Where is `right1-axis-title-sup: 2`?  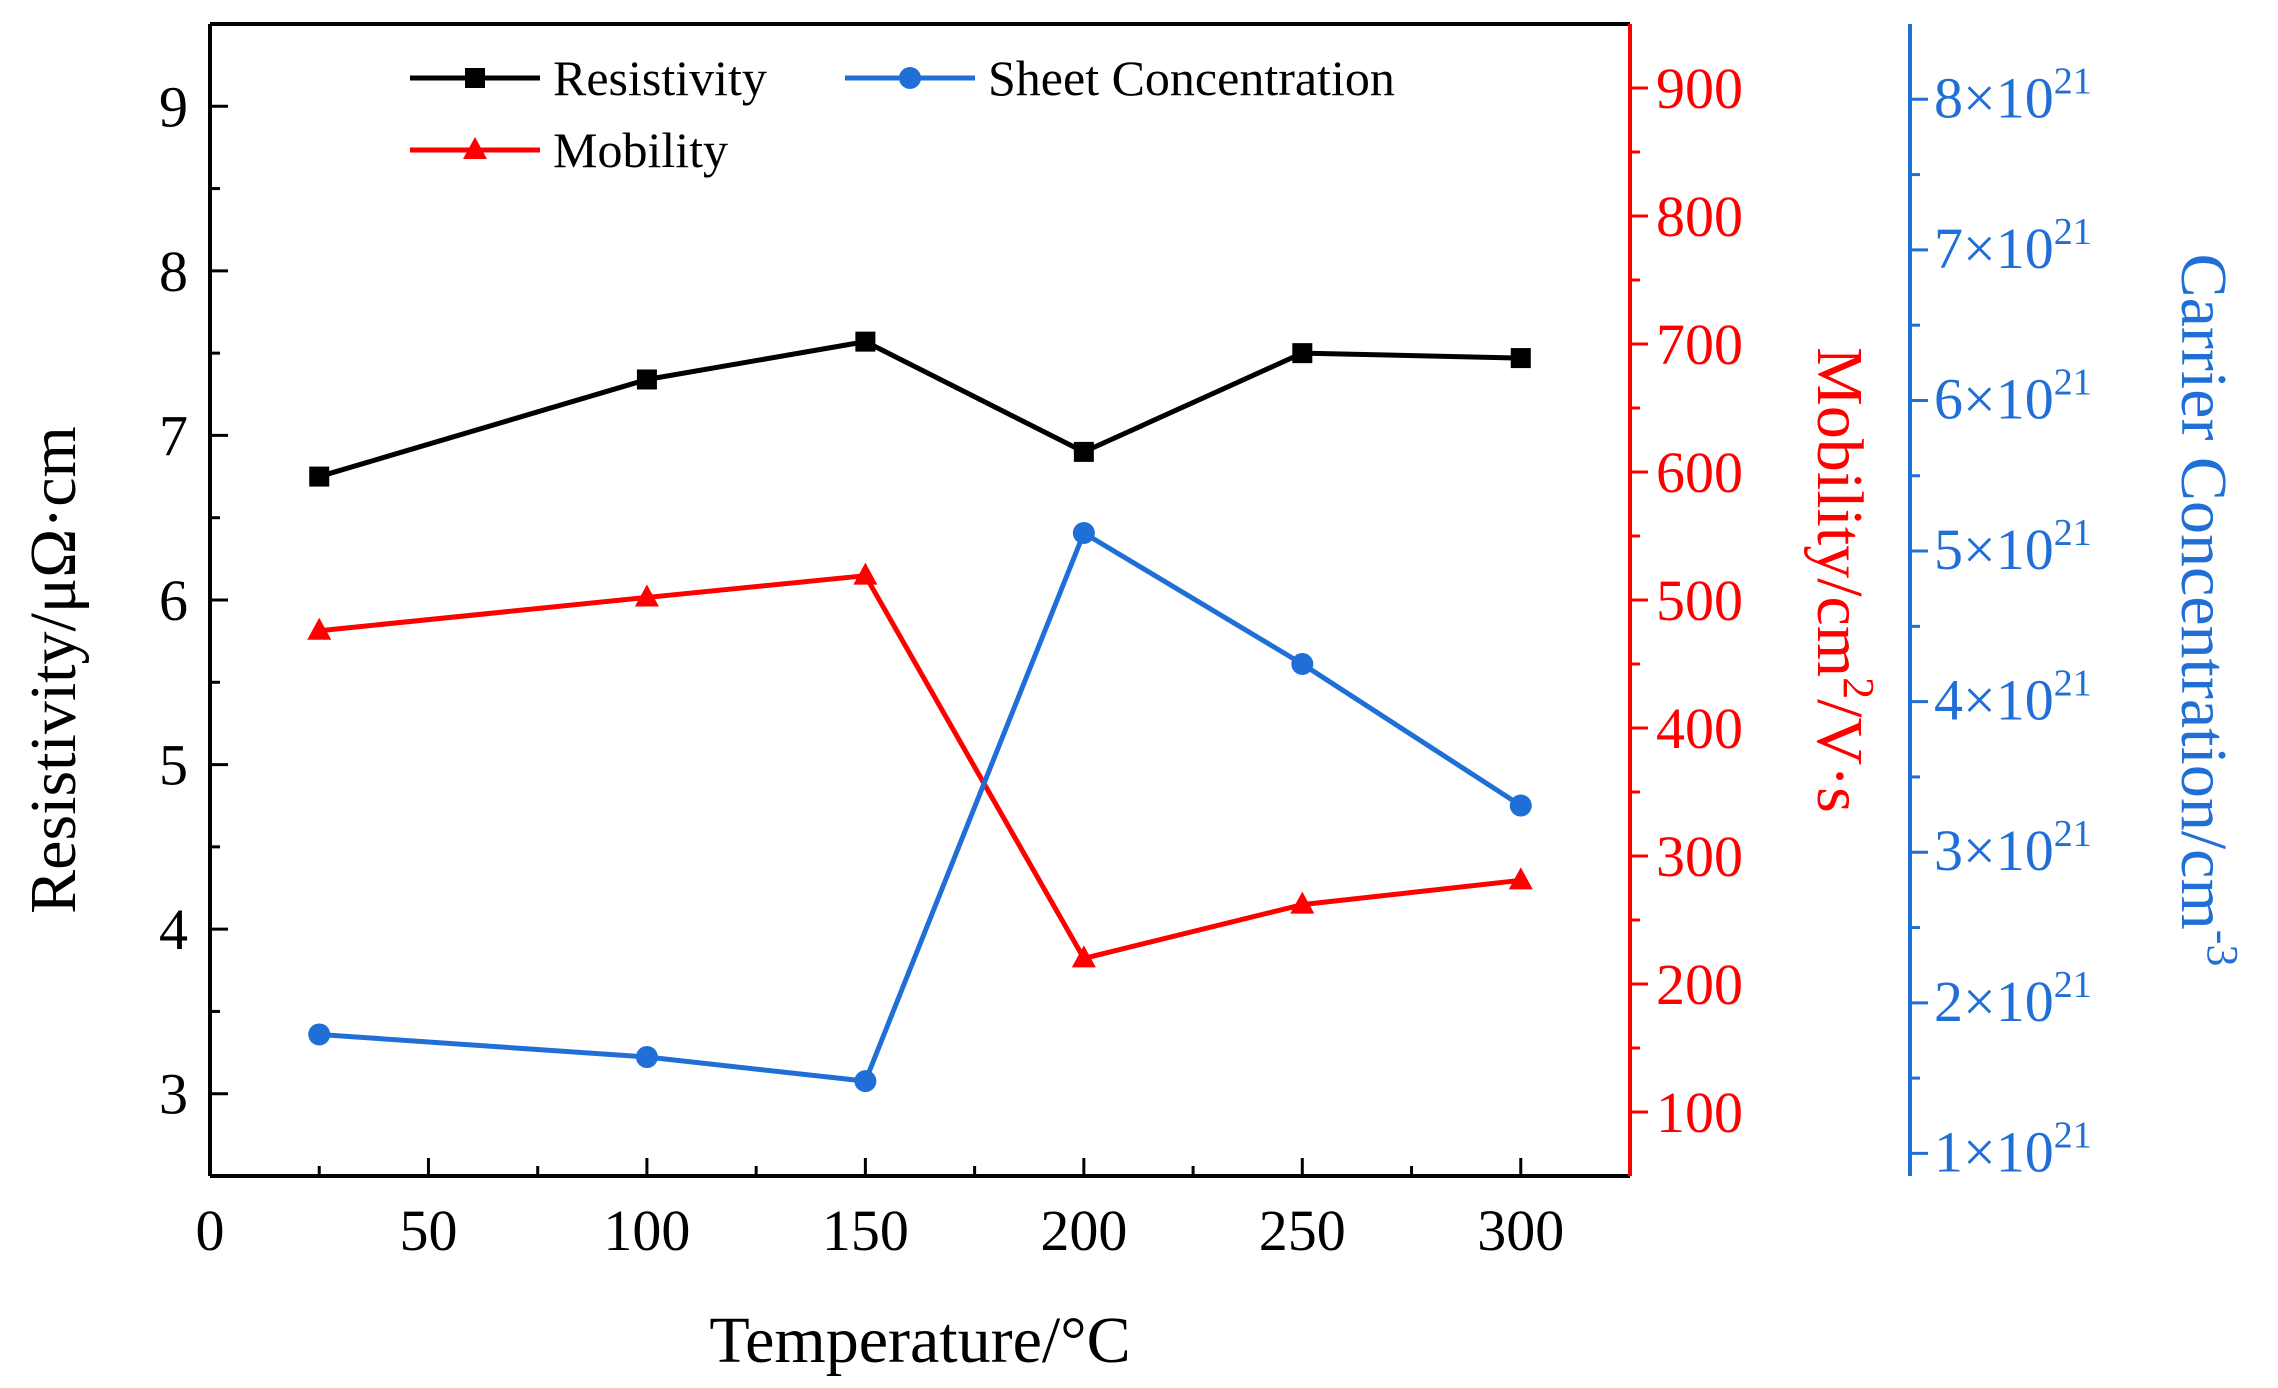 right1-axis-title-sup: 2 is located at coordinates (1858, 688).